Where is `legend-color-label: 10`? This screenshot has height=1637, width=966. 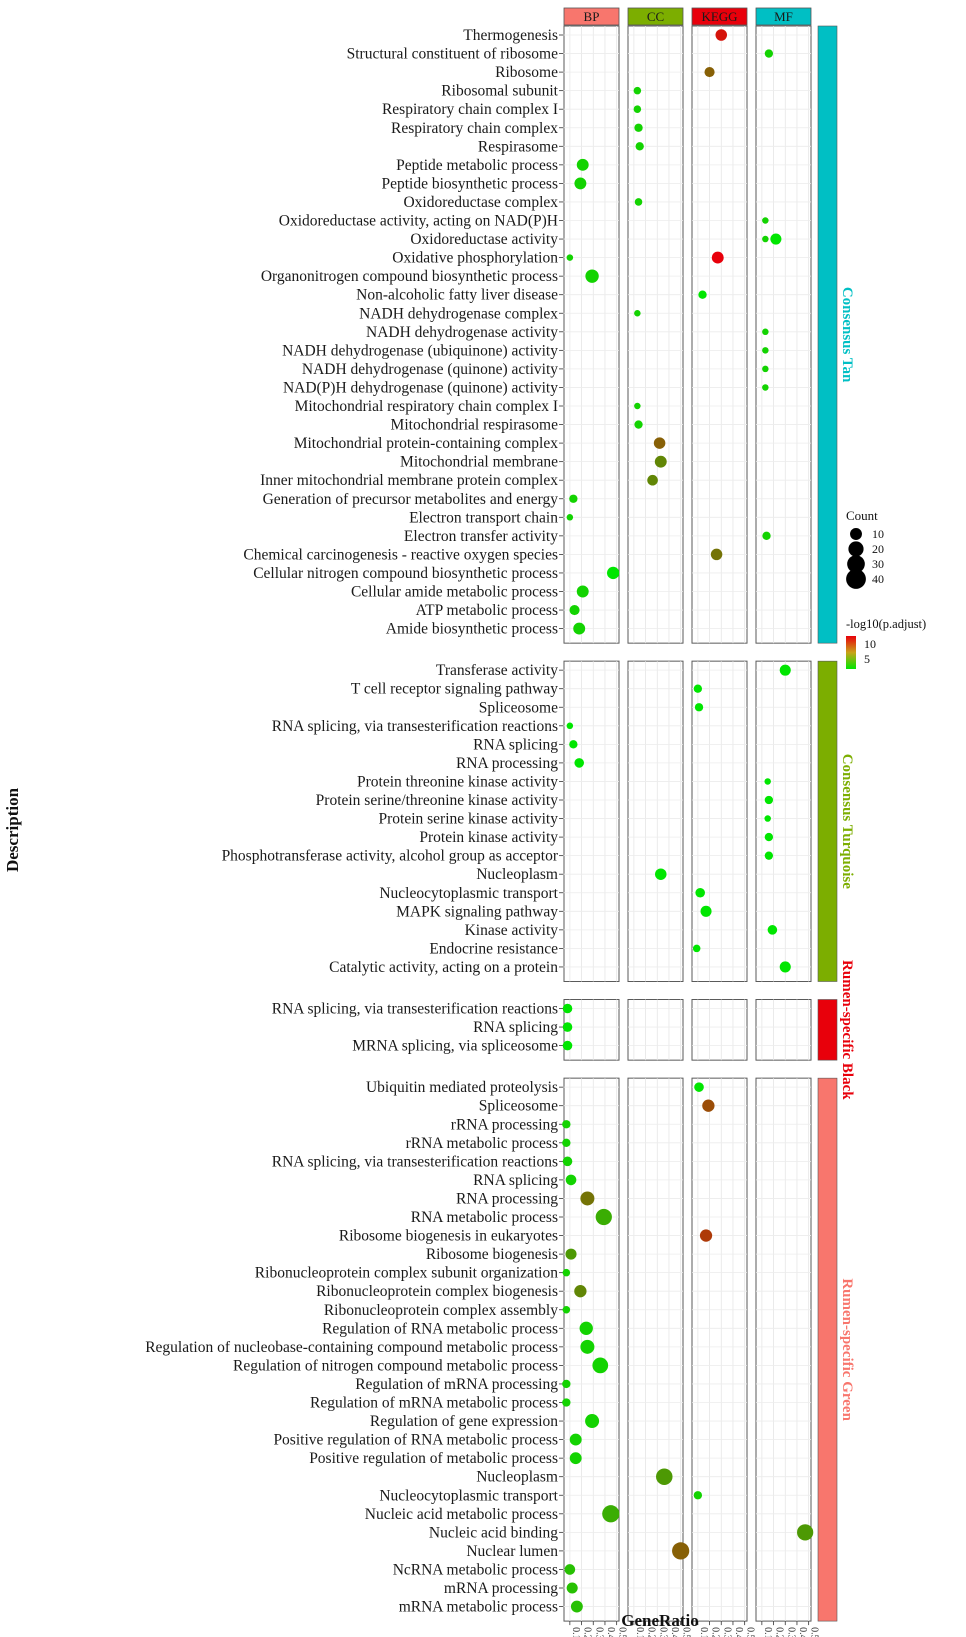
legend-color-label: 10 is located at coordinates (870, 644).